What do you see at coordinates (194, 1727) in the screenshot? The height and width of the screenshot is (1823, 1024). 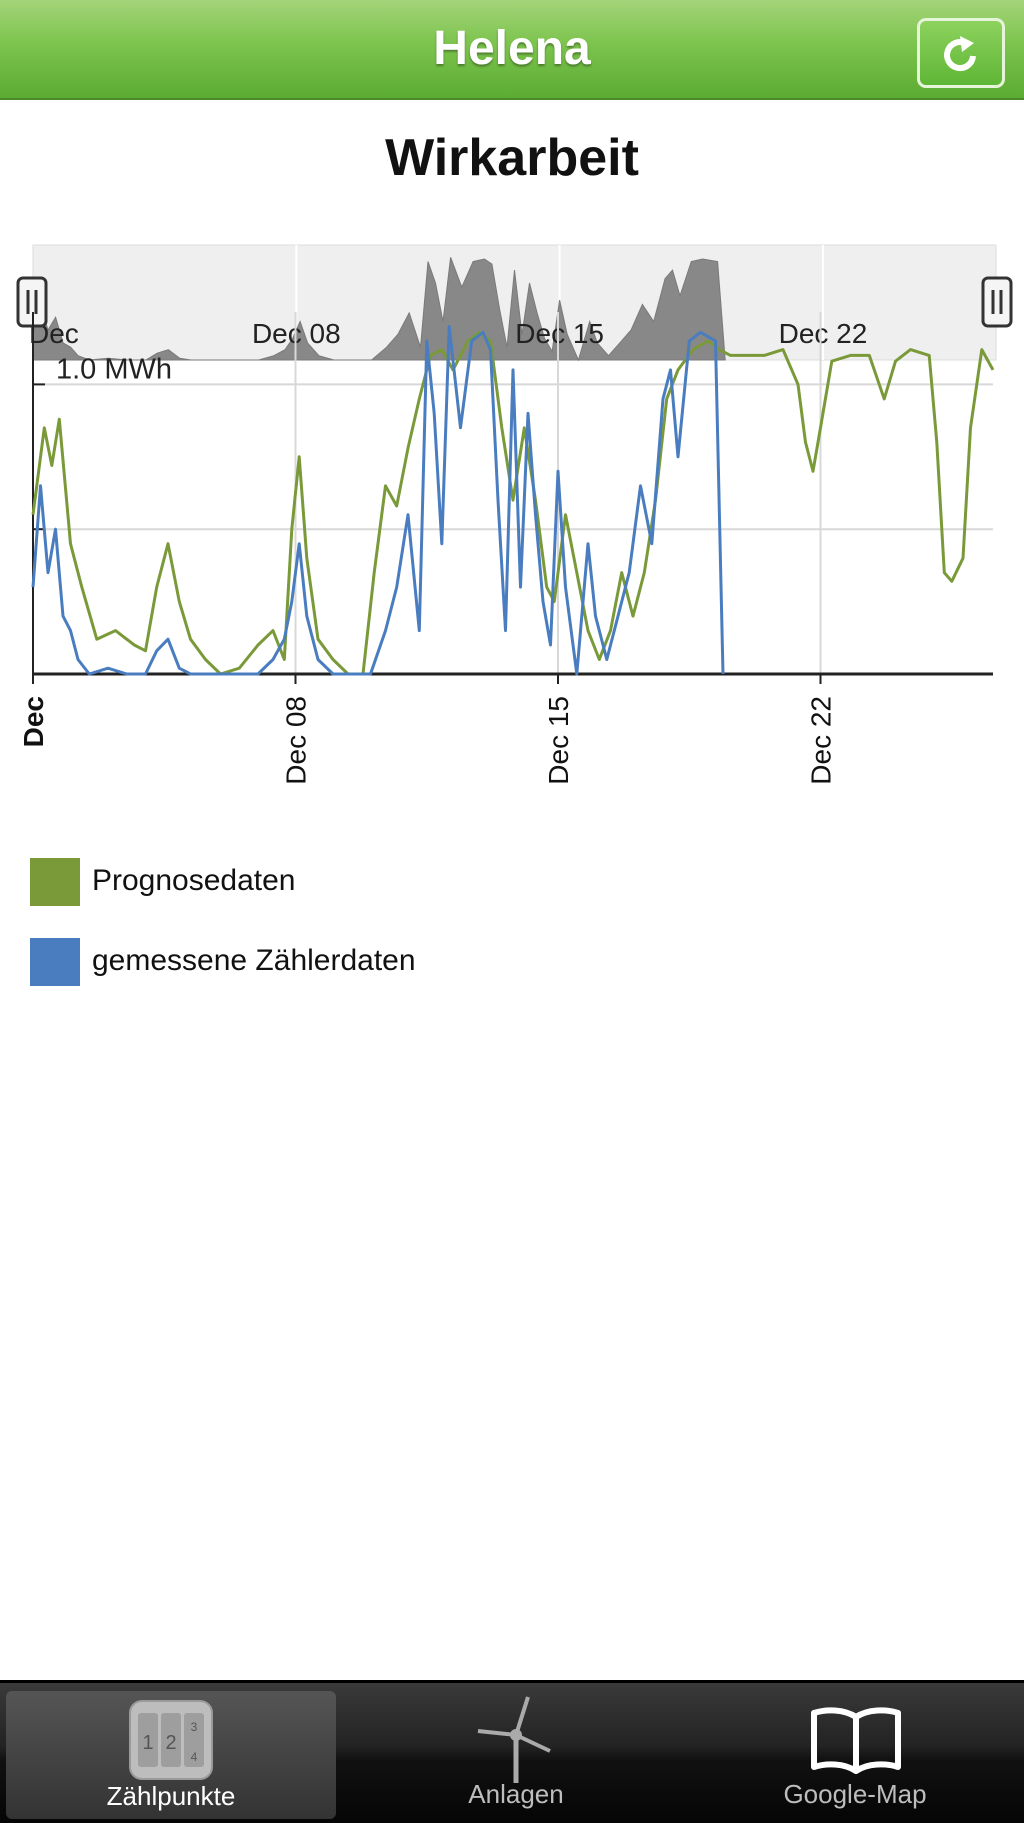 I see `svg-text: 3` at bounding box center [194, 1727].